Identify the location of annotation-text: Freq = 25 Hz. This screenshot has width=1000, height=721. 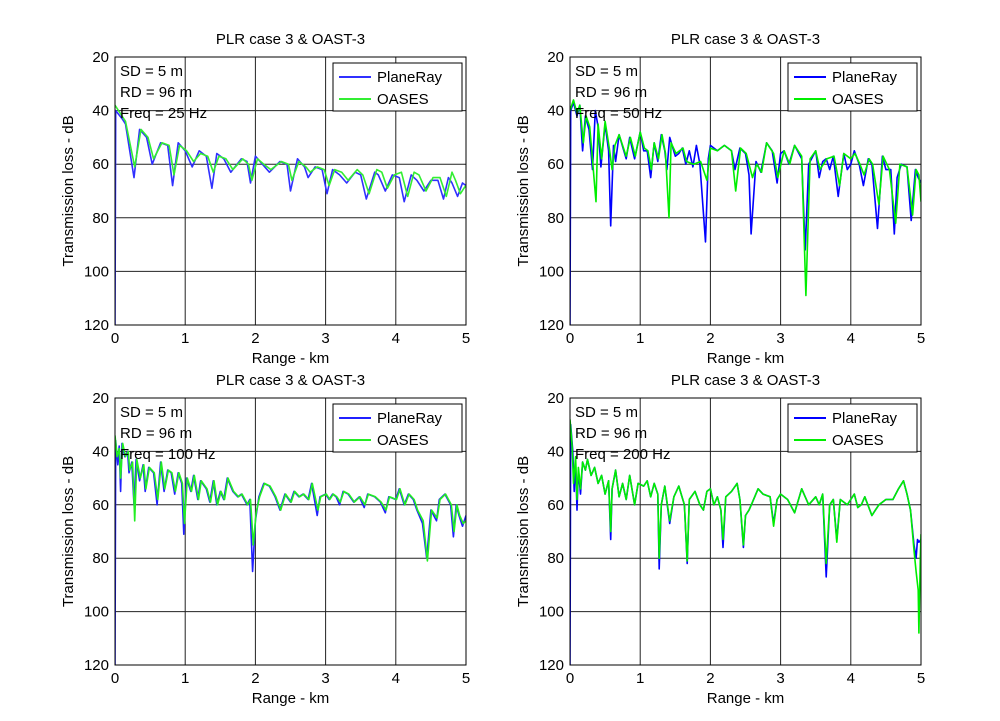
(163, 113).